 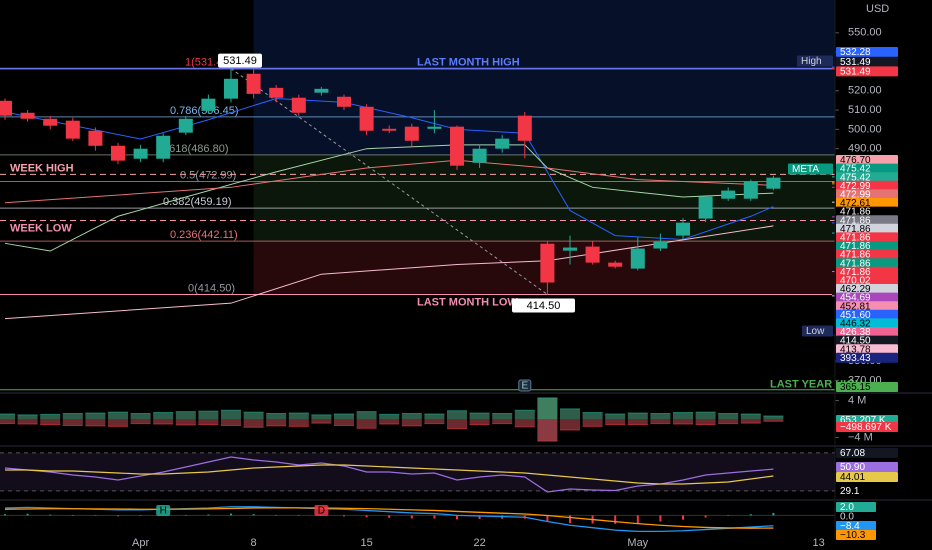 I want to click on rsi-label-box, so click(x=867, y=467).